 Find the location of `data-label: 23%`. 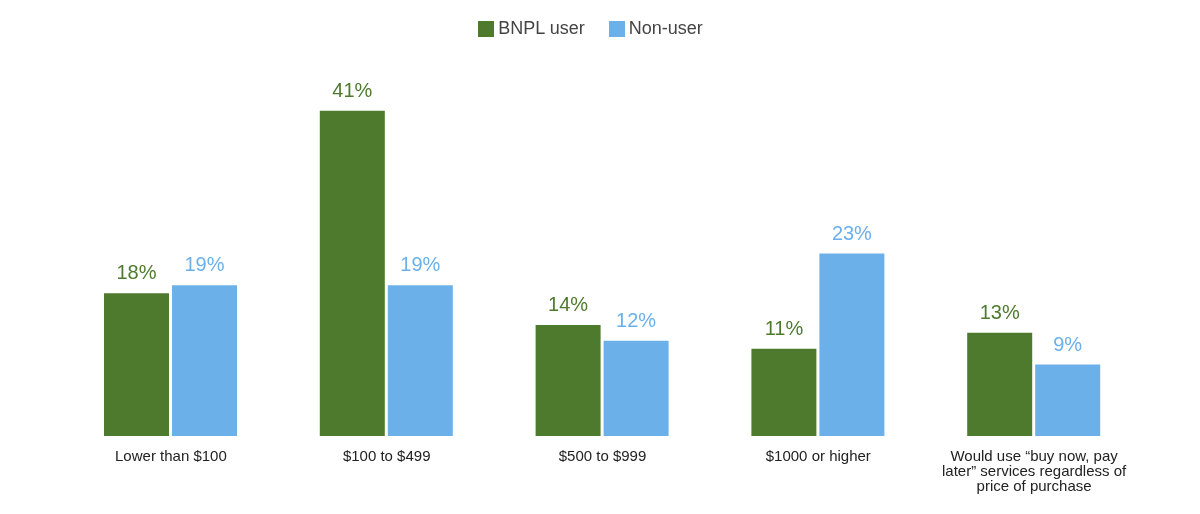

data-label: 23% is located at coordinates (852, 232).